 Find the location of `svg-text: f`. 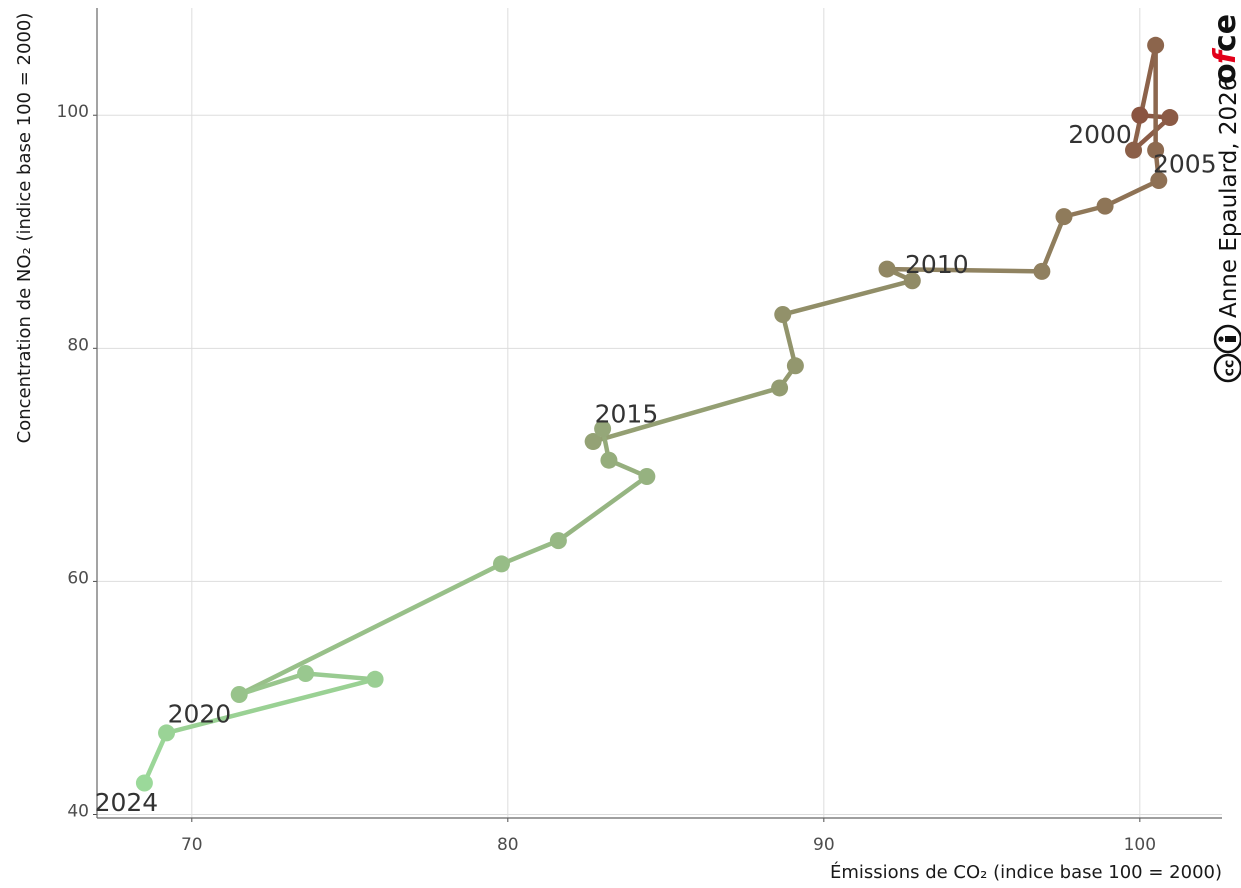

svg-text: f is located at coordinates (1224, 55).